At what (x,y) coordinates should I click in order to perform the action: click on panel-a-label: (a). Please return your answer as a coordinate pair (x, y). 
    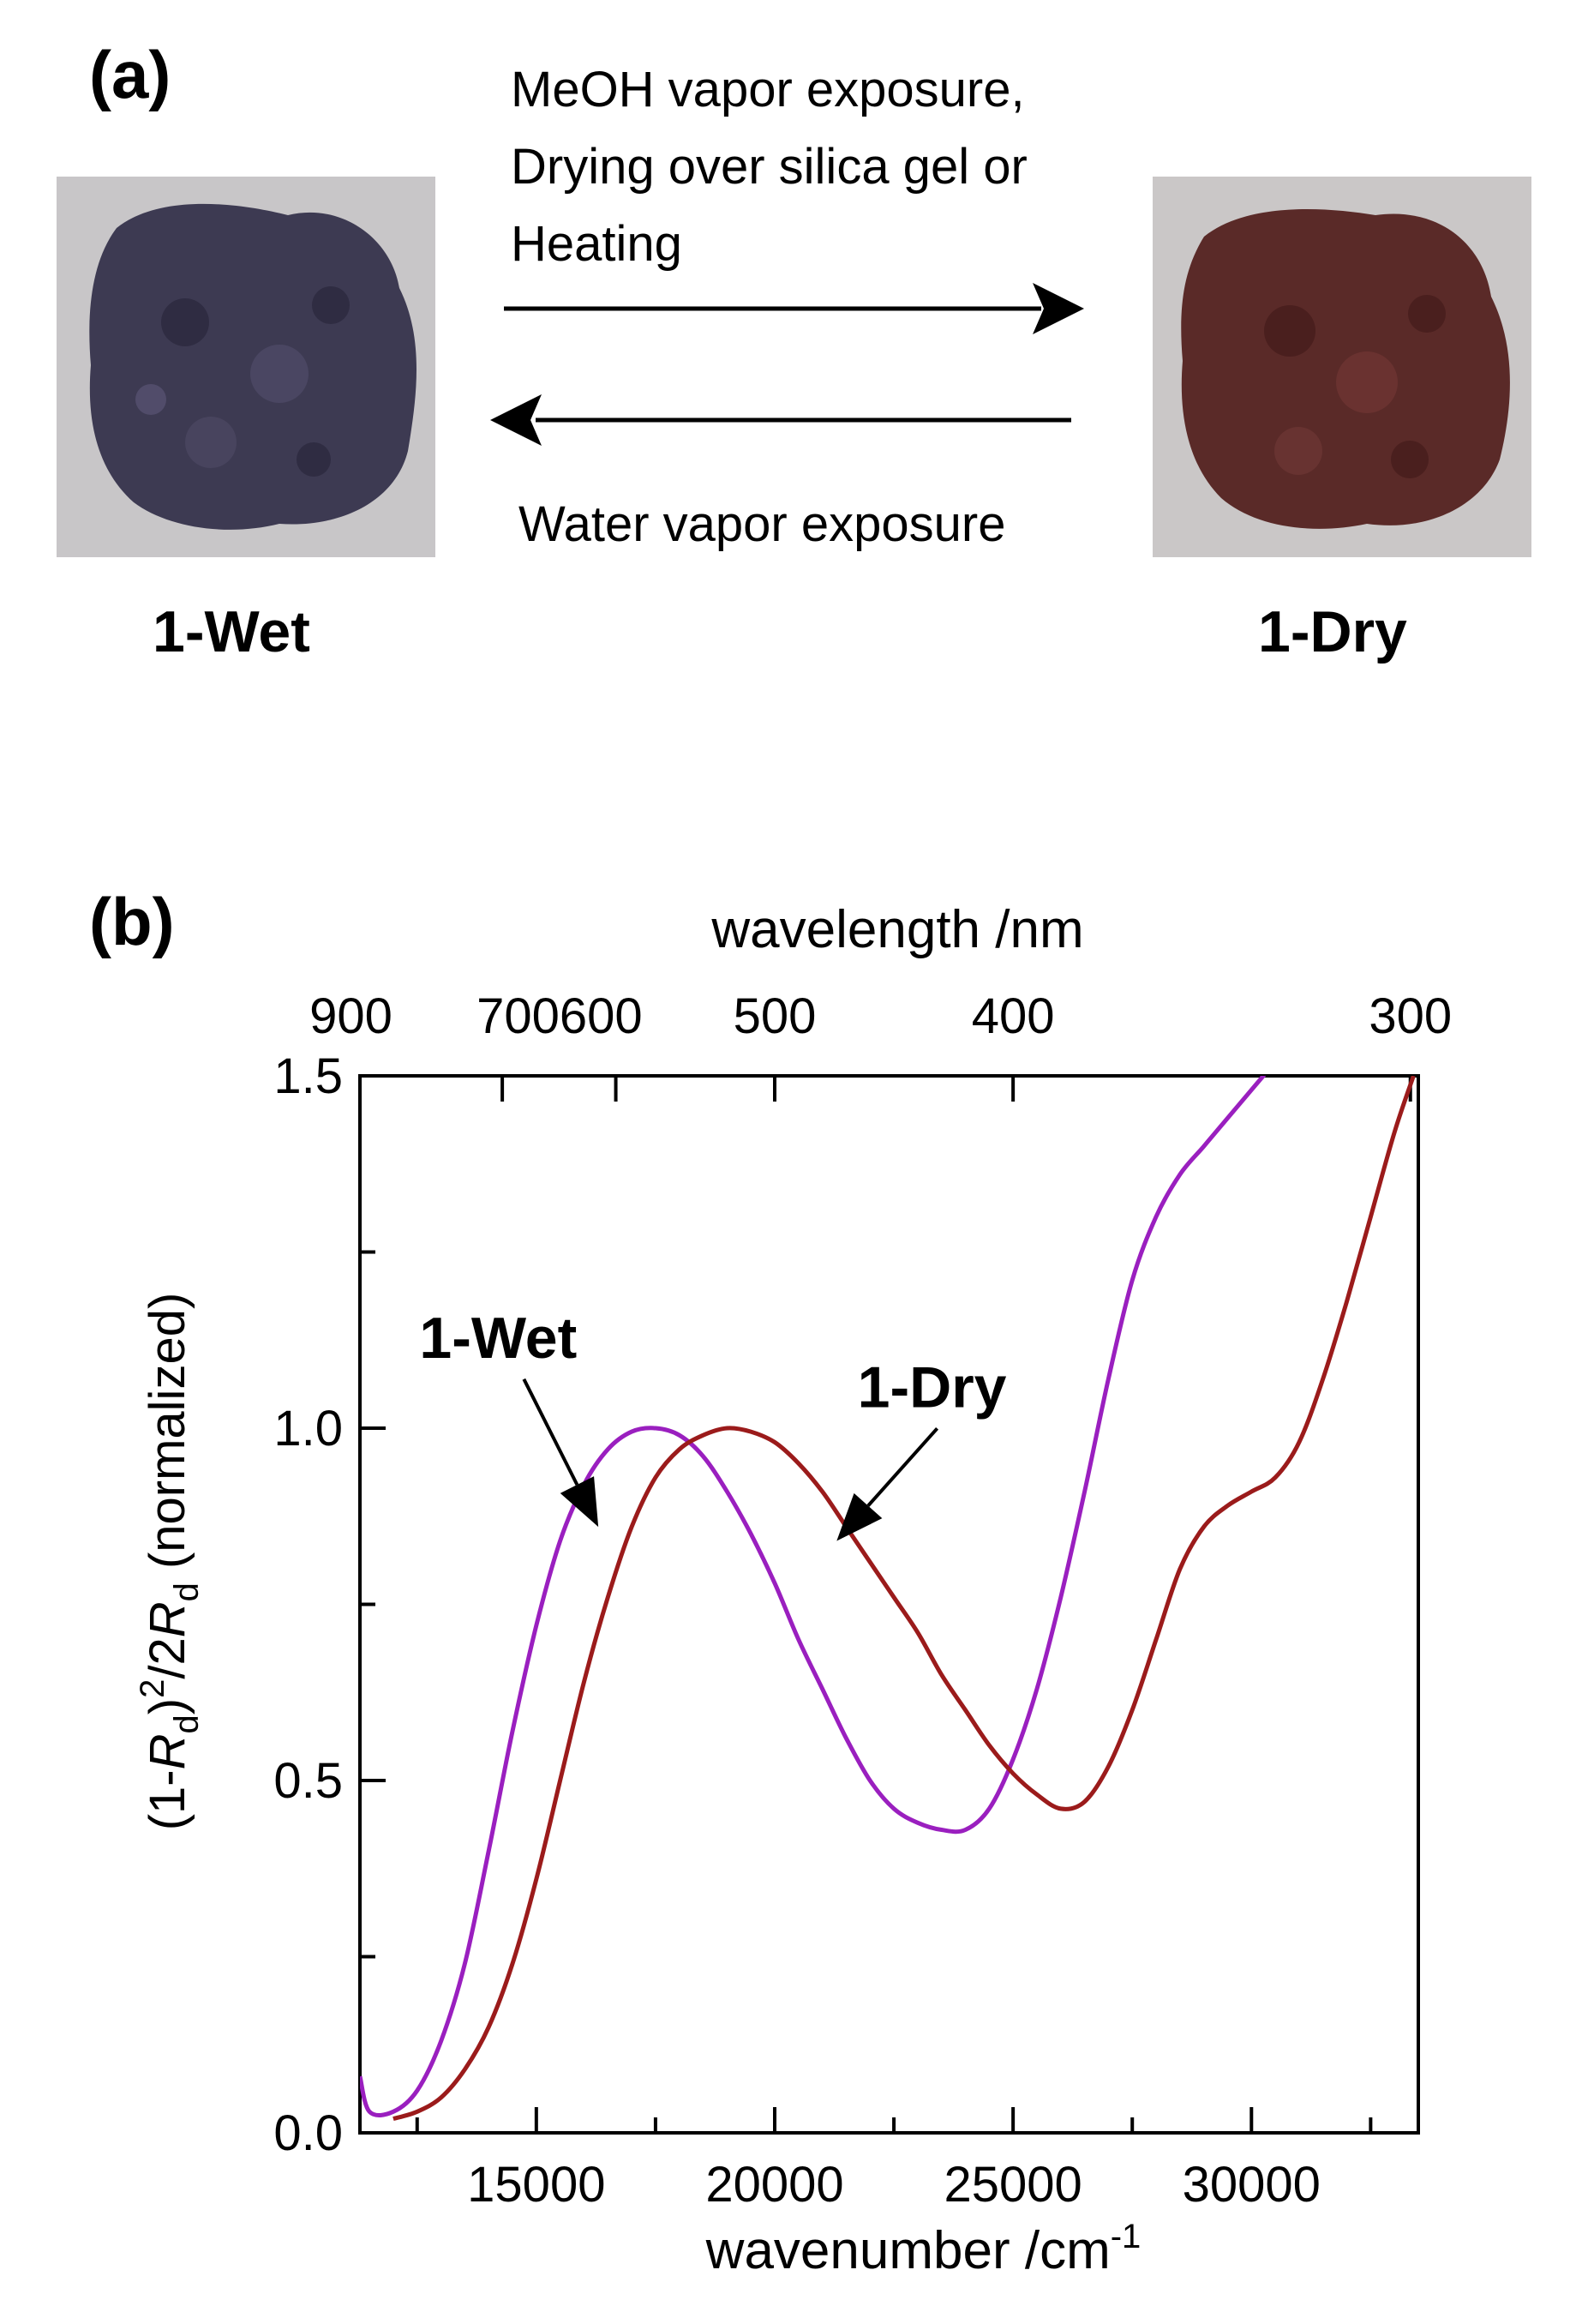
    Looking at the image, I should click on (130, 74).